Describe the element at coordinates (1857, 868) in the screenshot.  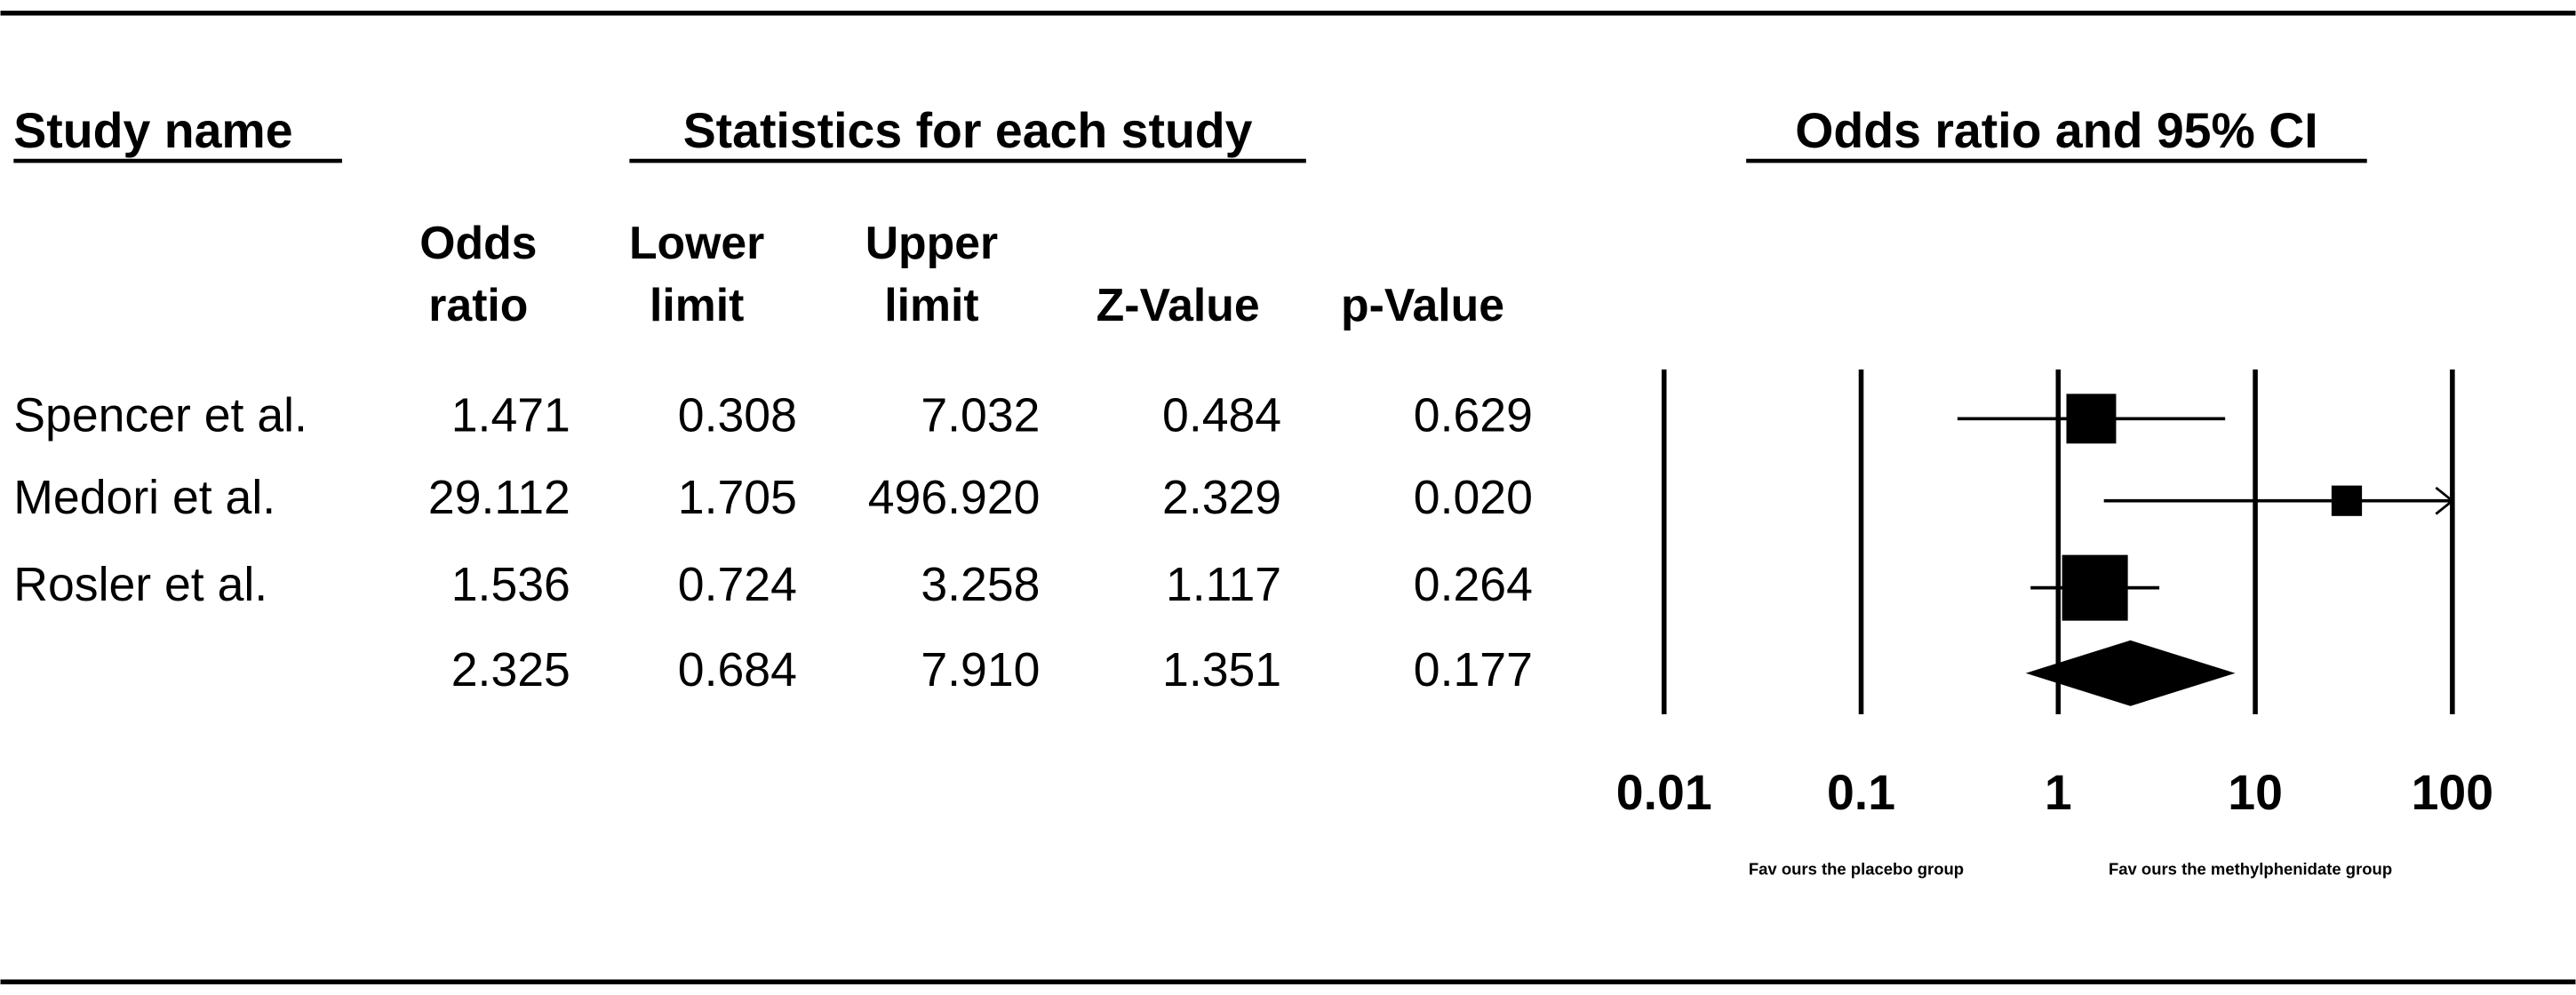
I see `footnote: Fav ours the placebo group` at that location.